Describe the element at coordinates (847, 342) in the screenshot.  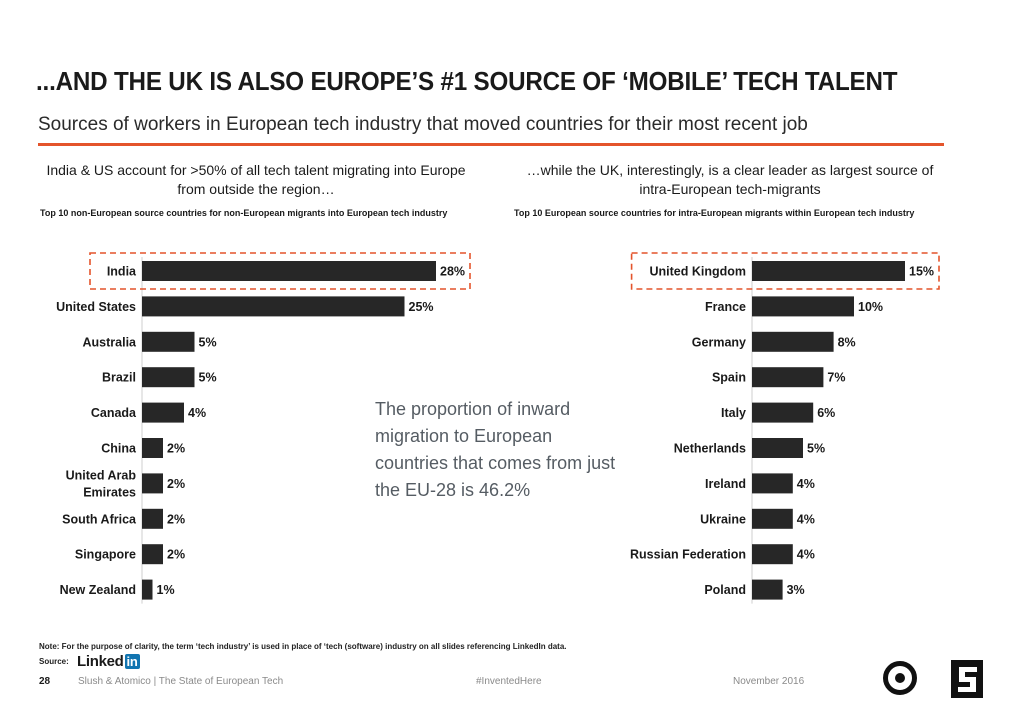
I see `value-label: 8%` at that location.